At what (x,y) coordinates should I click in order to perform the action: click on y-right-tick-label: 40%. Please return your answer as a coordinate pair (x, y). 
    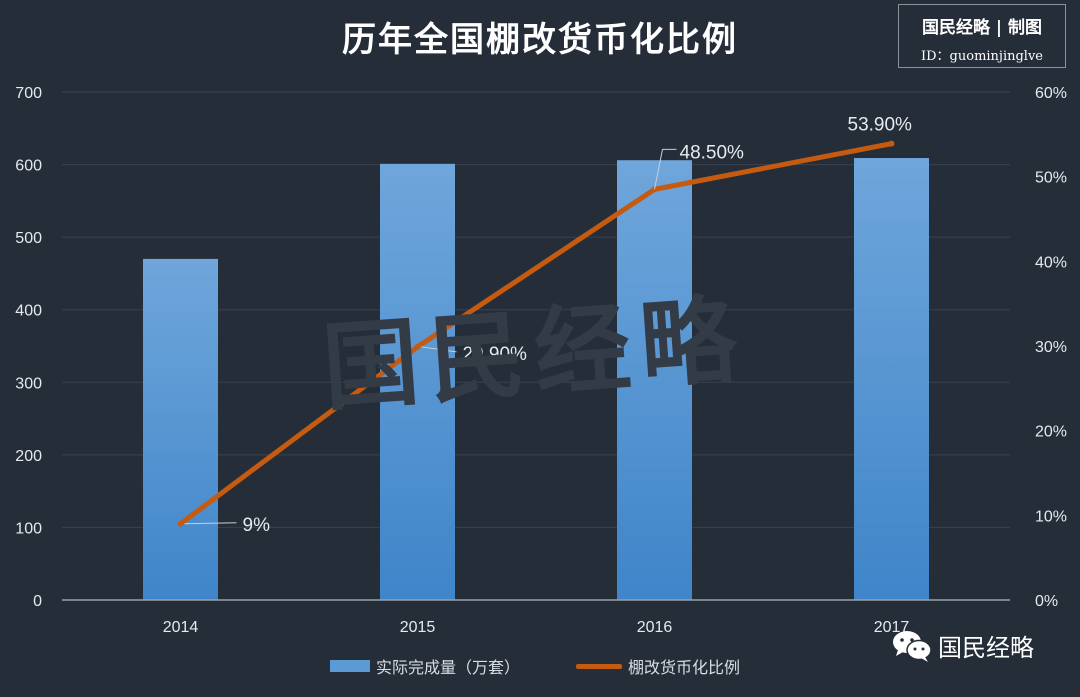
    Looking at the image, I should click on (1051, 262).